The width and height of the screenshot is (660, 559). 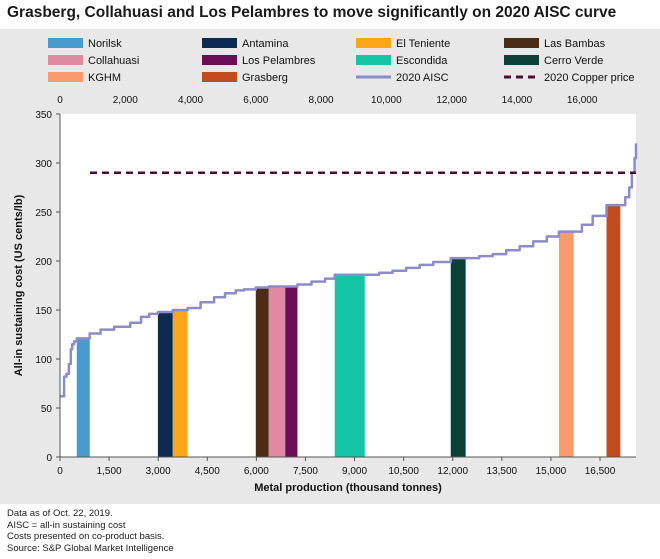 I want to click on y-tick-label: 300, so click(x=43, y=164).